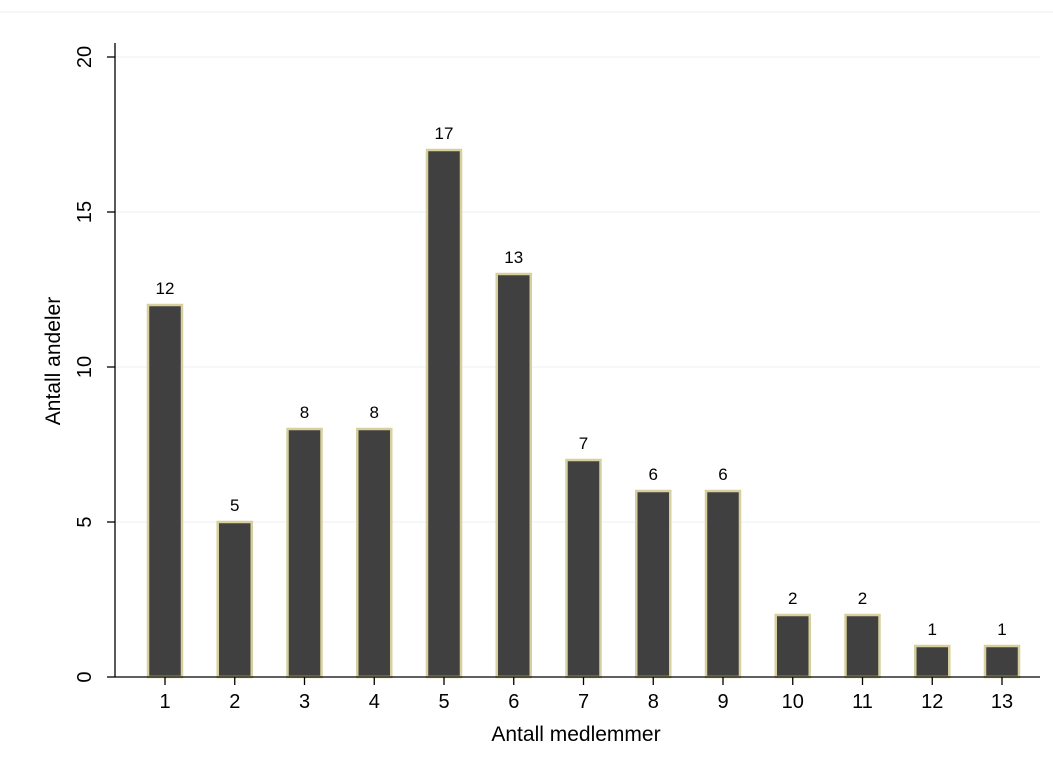 The height and width of the screenshot is (774, 1053). What do you see at coordinates (234, 505) in the screenshot?
I see `bar-value-label: 5` at bounding box center [234, 505].